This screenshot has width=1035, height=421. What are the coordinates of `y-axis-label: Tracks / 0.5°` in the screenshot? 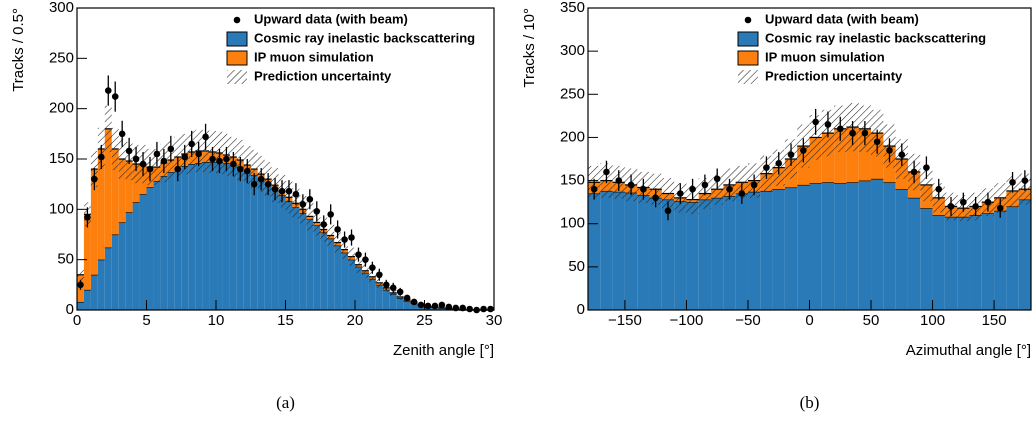 It's located at (18, 50).